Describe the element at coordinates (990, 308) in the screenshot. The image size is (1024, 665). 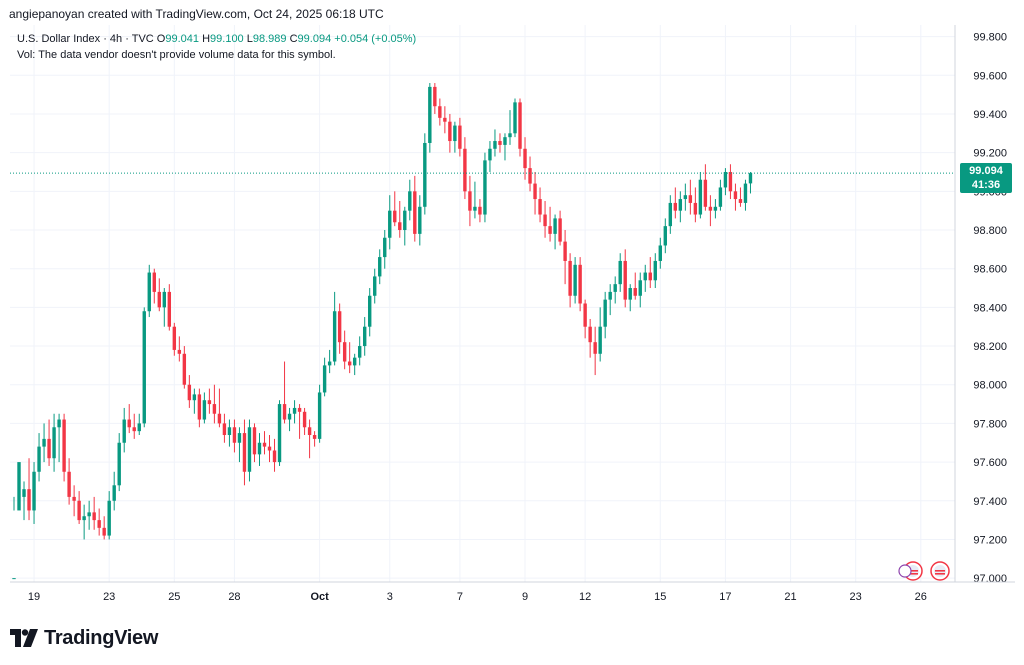
I see `y-tick-label: 98.400` at that location.